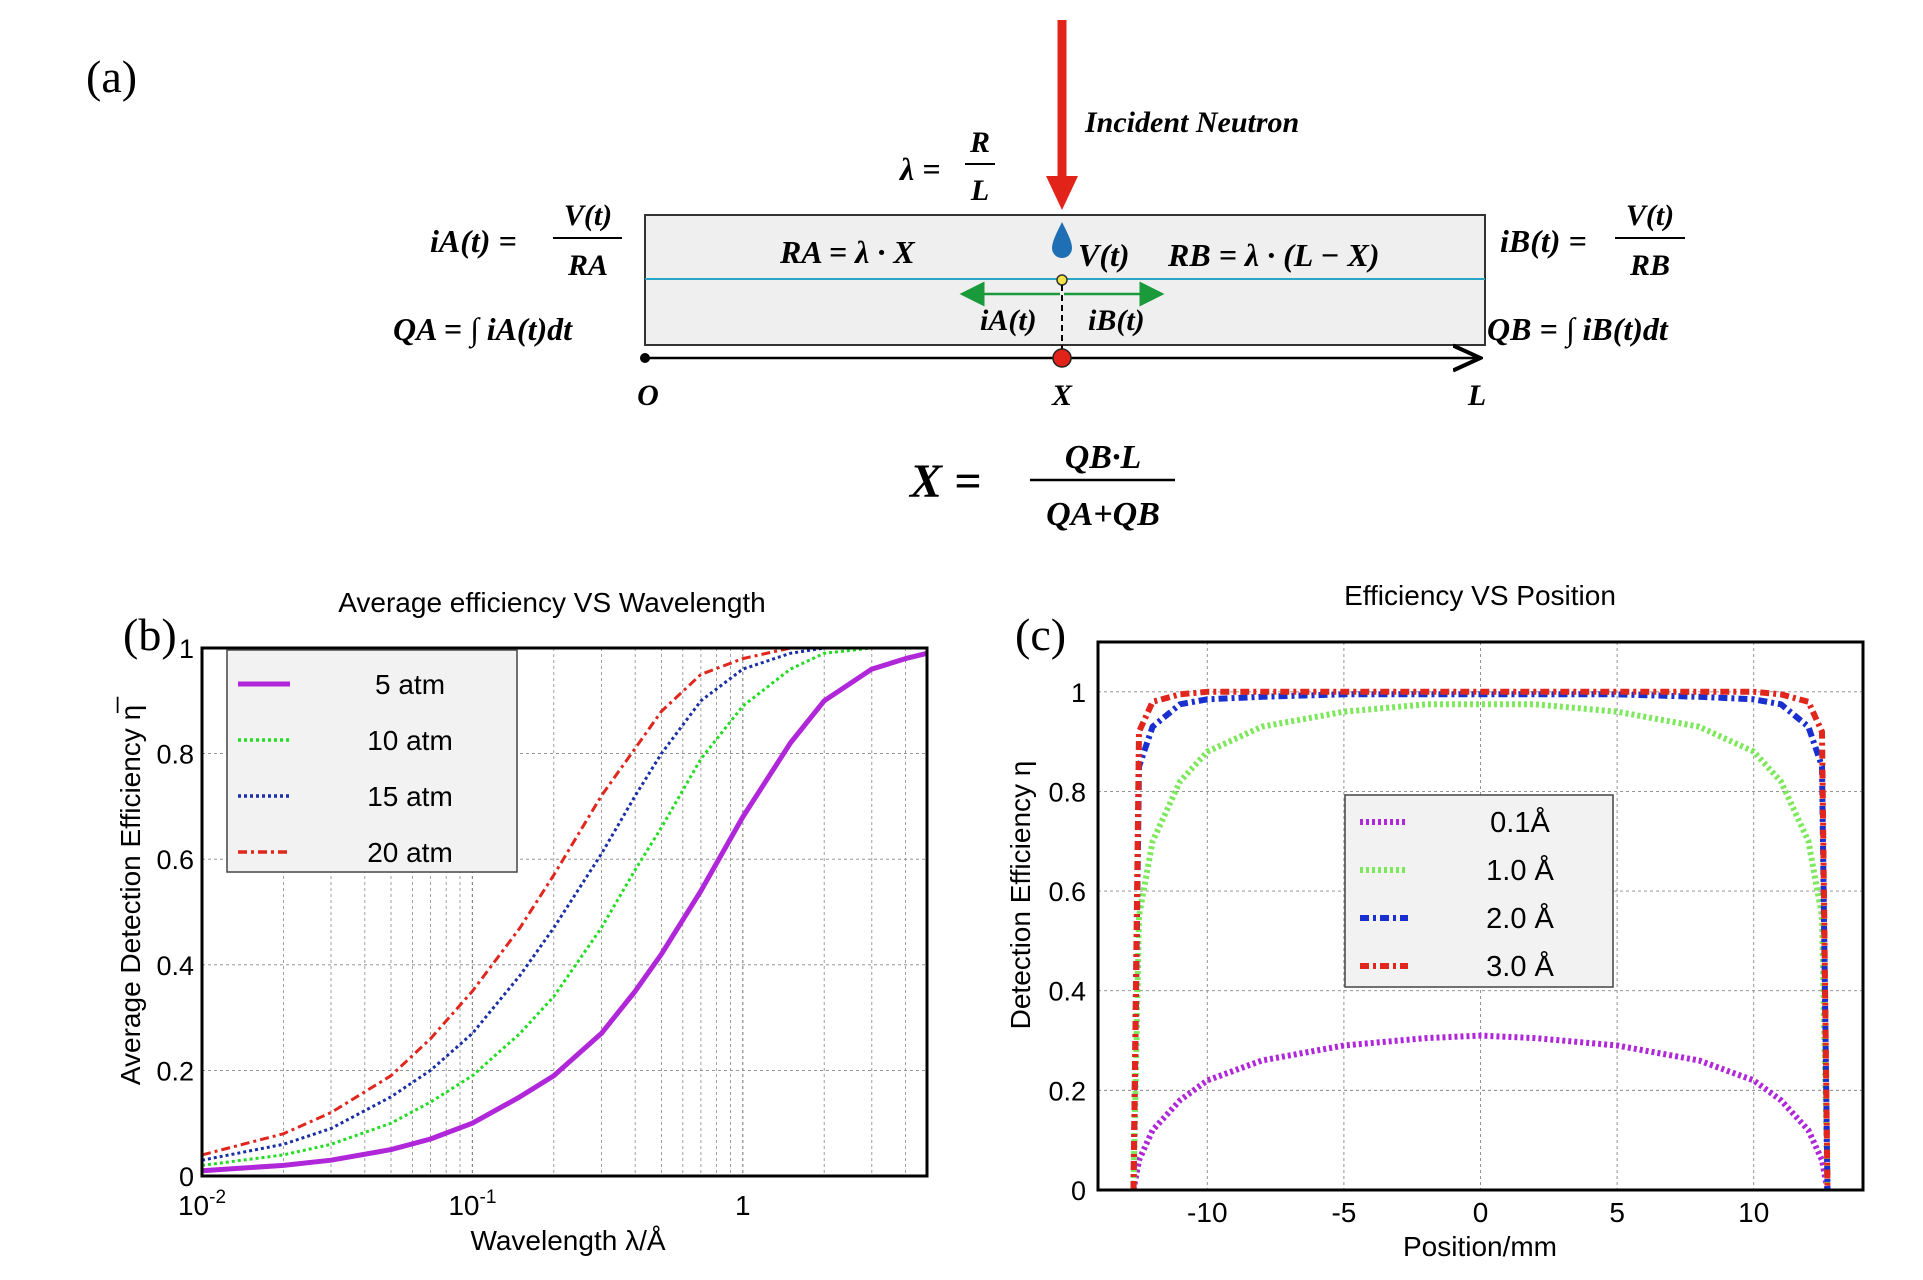 This screenshot has height=1280, width=1923. I want to click on chart-c-y-tick-label: 0.2, so click(1067, 1091).